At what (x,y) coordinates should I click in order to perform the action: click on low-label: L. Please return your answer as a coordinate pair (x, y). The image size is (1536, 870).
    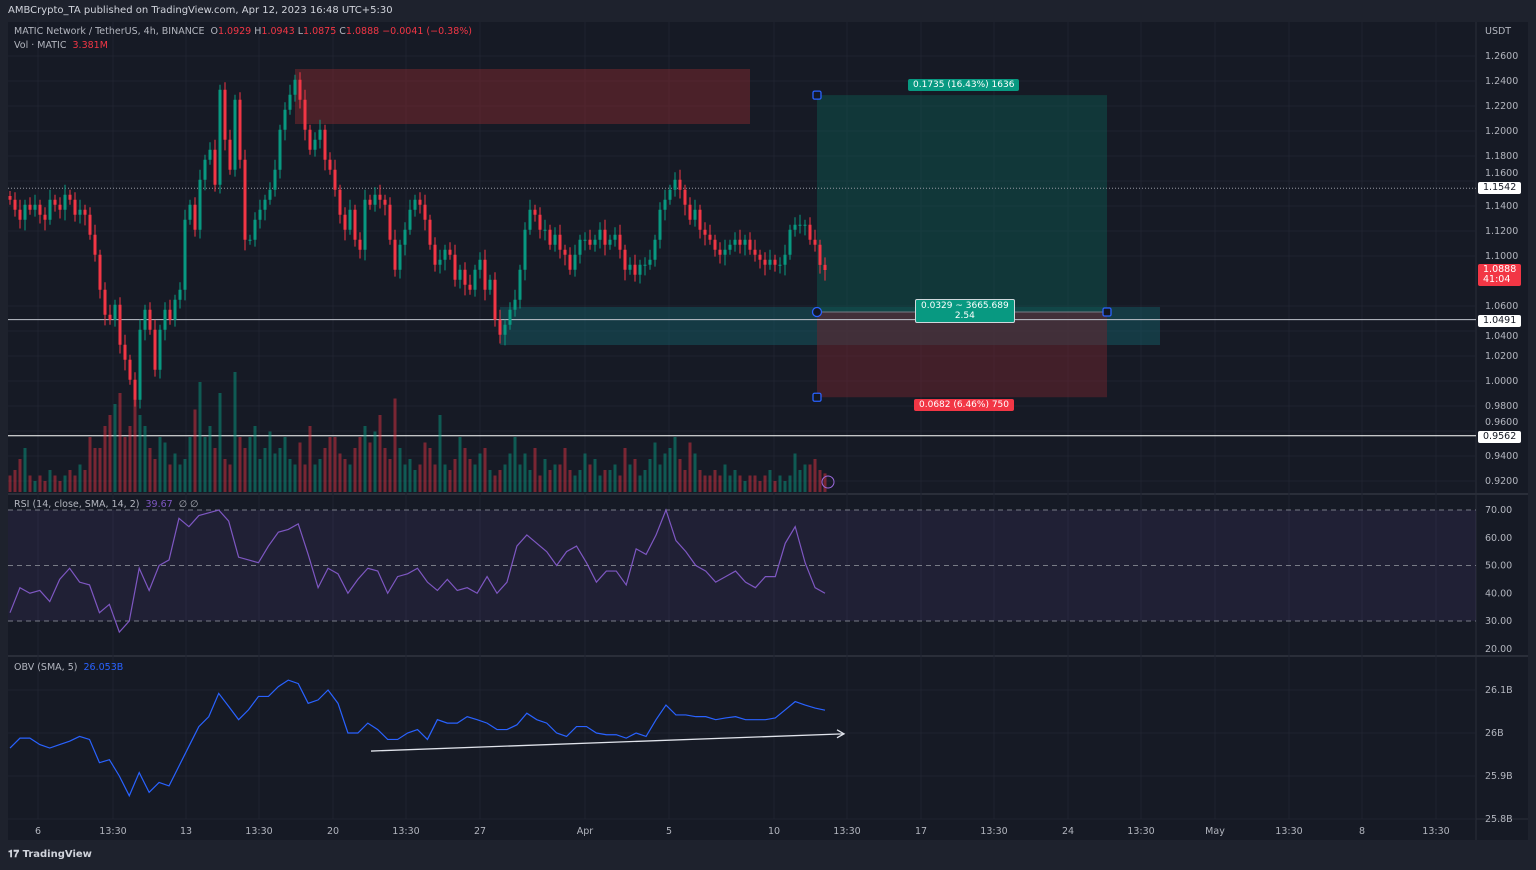
    Looking at the image, I should click on (300, 31).